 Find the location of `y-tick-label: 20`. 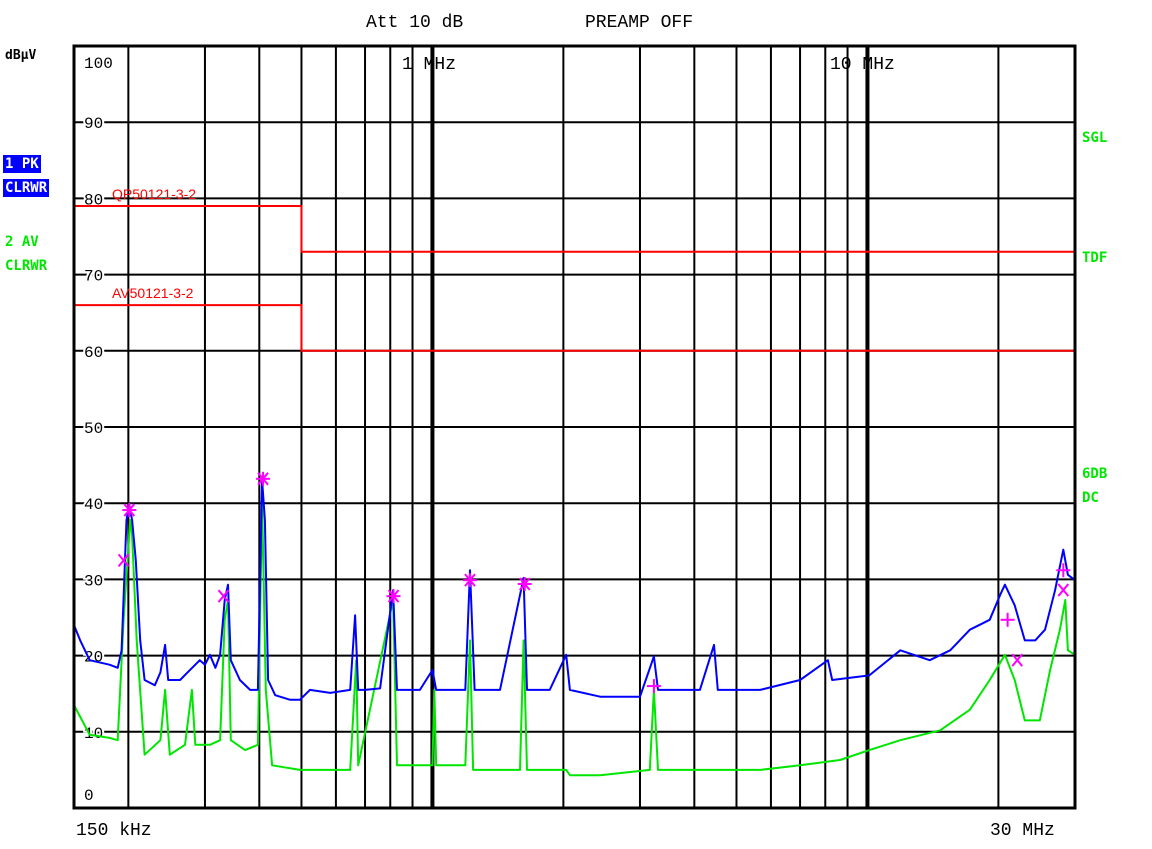

y-tick-label: 20 is located at coordinates (93, 658).